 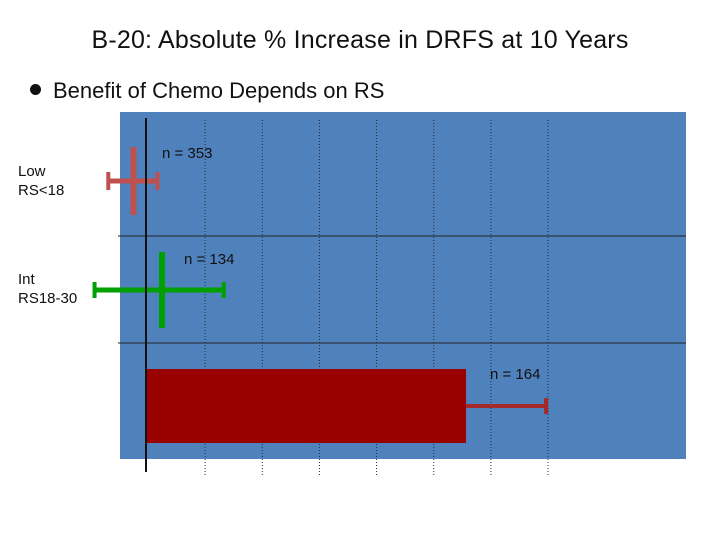 What do you see at coordinates (187, 153) in the screenshot?
I see `n-label-low: n = 353` at bounding box center [187, 153].